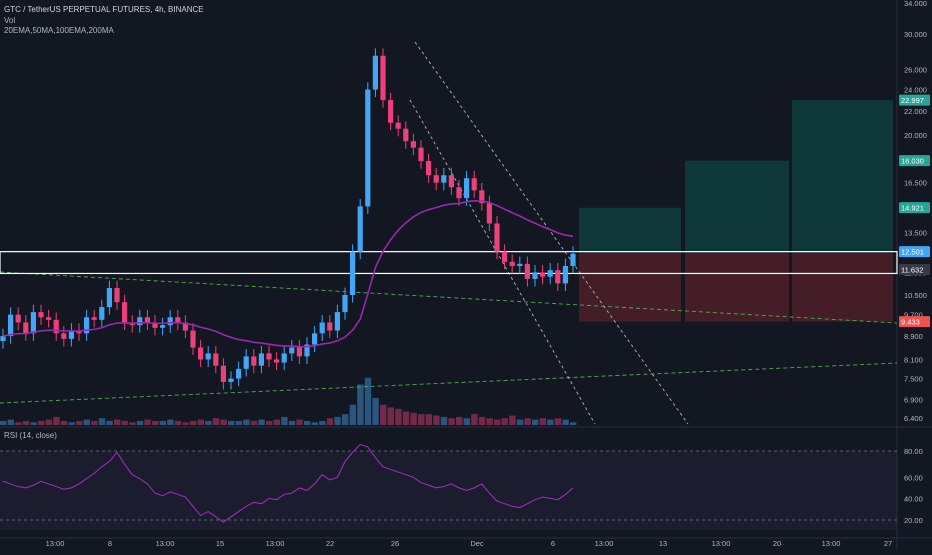  What do you see at coordinates (915, 183) in the screenshot?
I see `price-tick-label: 16.500` at bounding box center [915, 183].